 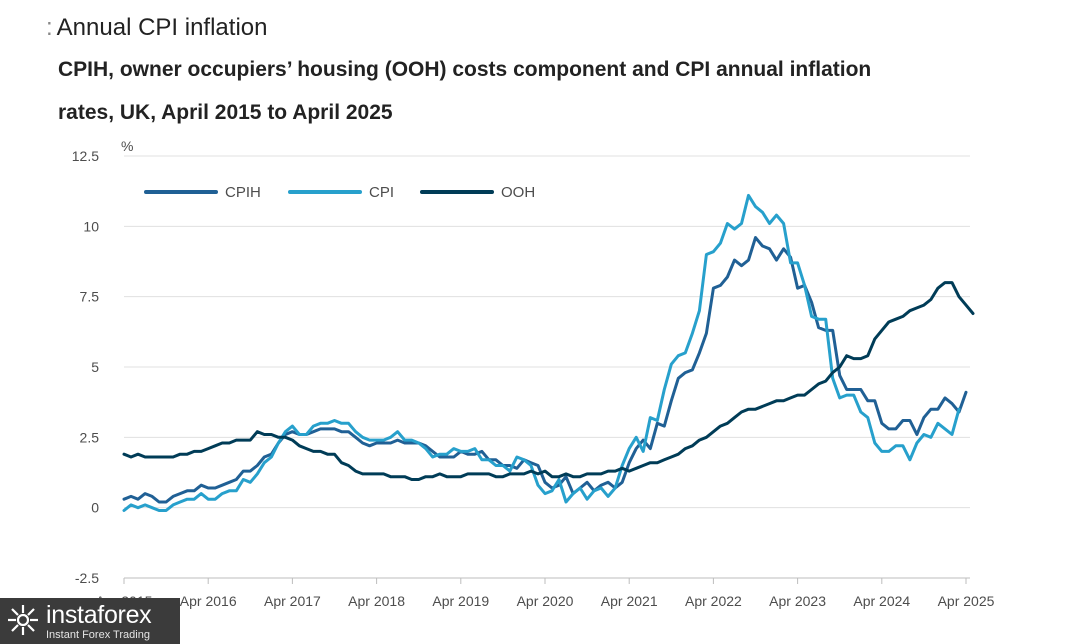 I want to click on instaforex-logo-icon, so click(x=23, y=620).